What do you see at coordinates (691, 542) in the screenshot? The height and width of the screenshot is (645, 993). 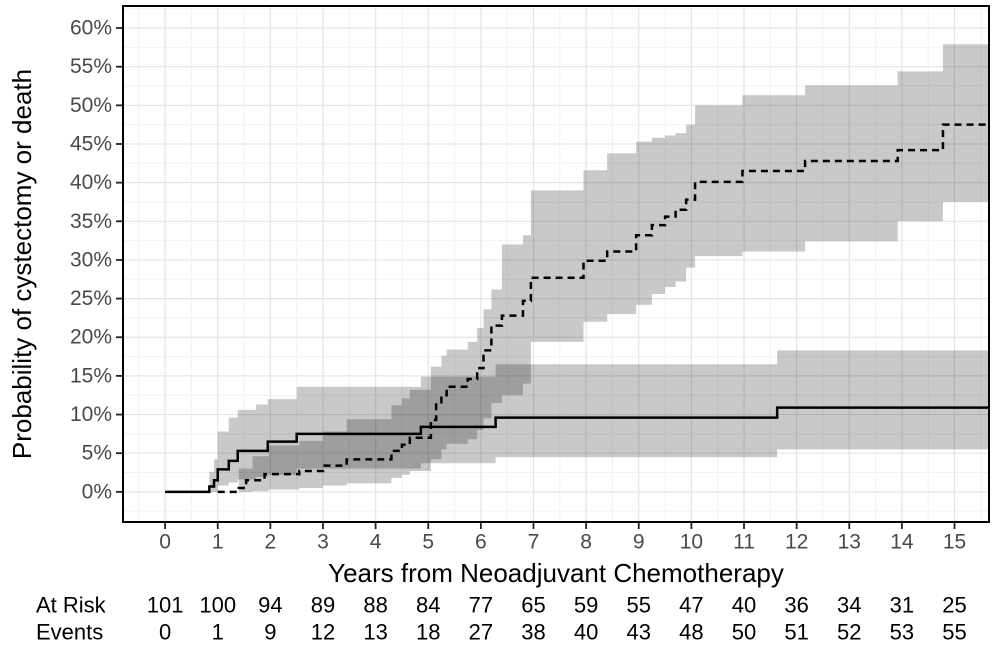 I see `x-tick-label: 10` at bounding box center [691, 542].